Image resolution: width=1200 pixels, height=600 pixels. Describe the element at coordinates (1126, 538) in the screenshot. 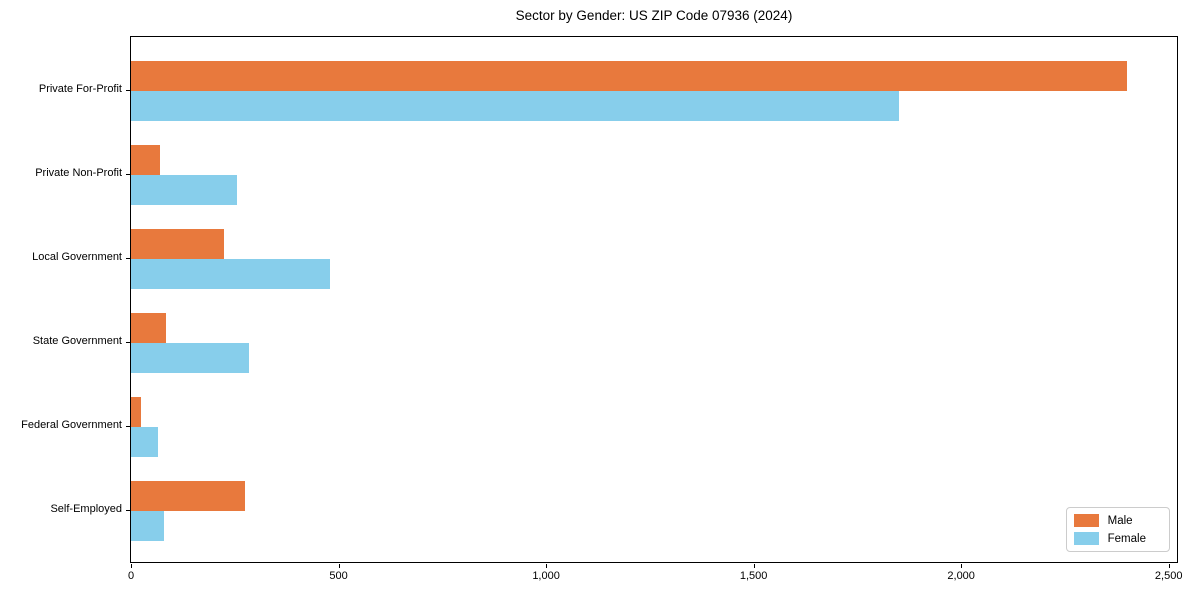

I see `legend-label-female: Female` at that location.